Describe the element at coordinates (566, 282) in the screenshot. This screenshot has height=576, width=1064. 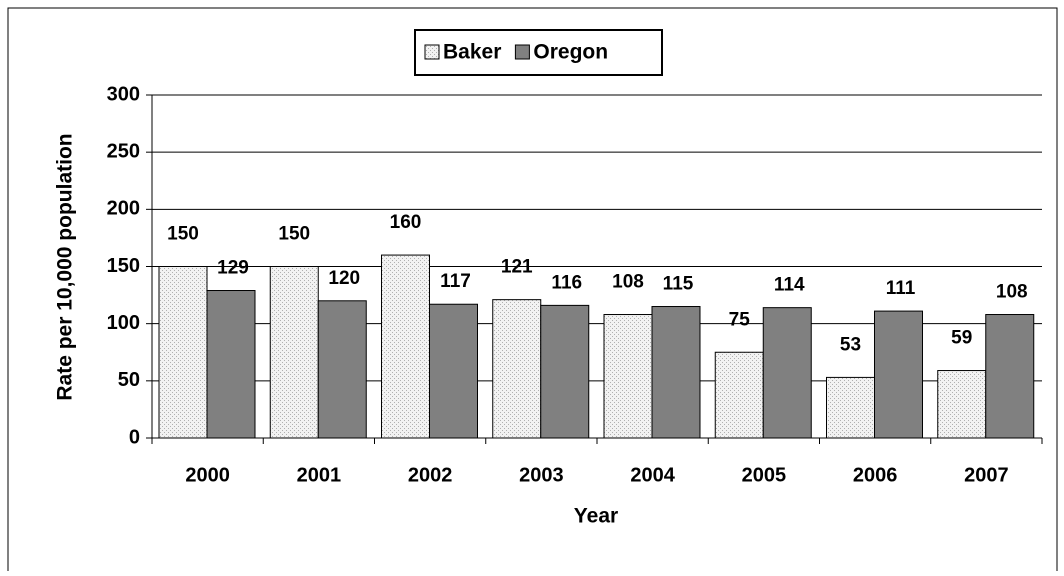
I see `data-label: 116` at that location.